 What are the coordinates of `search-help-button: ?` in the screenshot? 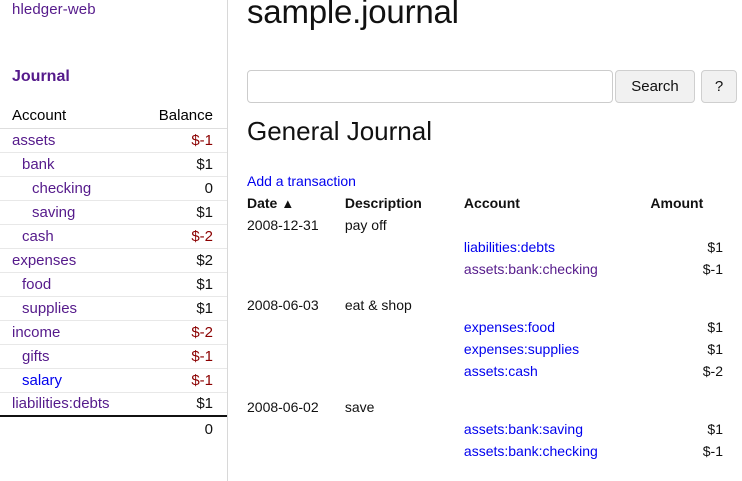 It's located at (719, 86).